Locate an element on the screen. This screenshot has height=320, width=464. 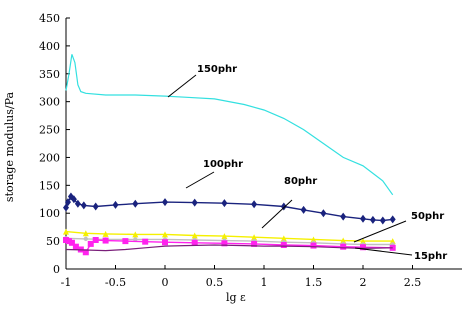
x-tick-label: 2.5 is located at coordinates (413, 282).